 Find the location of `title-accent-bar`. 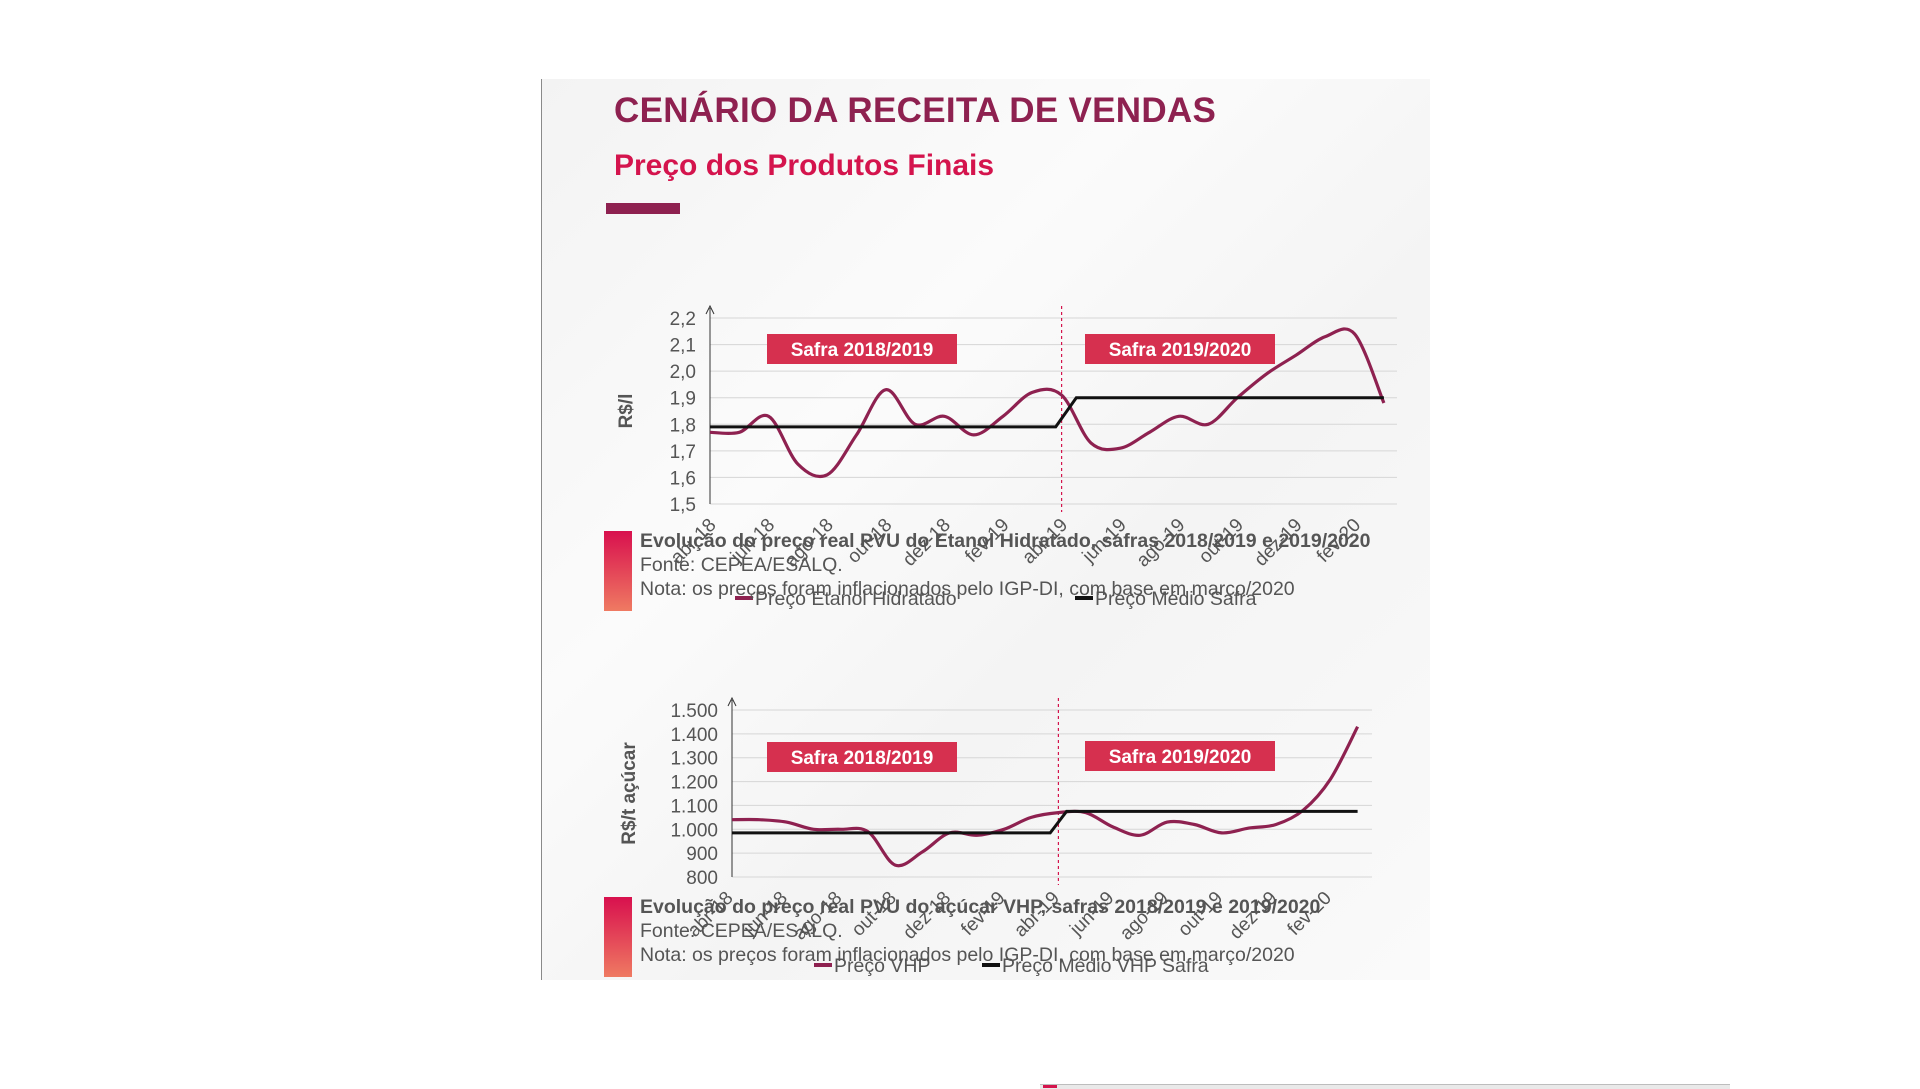

title-accent-bar is located at coordinates (643, 208).